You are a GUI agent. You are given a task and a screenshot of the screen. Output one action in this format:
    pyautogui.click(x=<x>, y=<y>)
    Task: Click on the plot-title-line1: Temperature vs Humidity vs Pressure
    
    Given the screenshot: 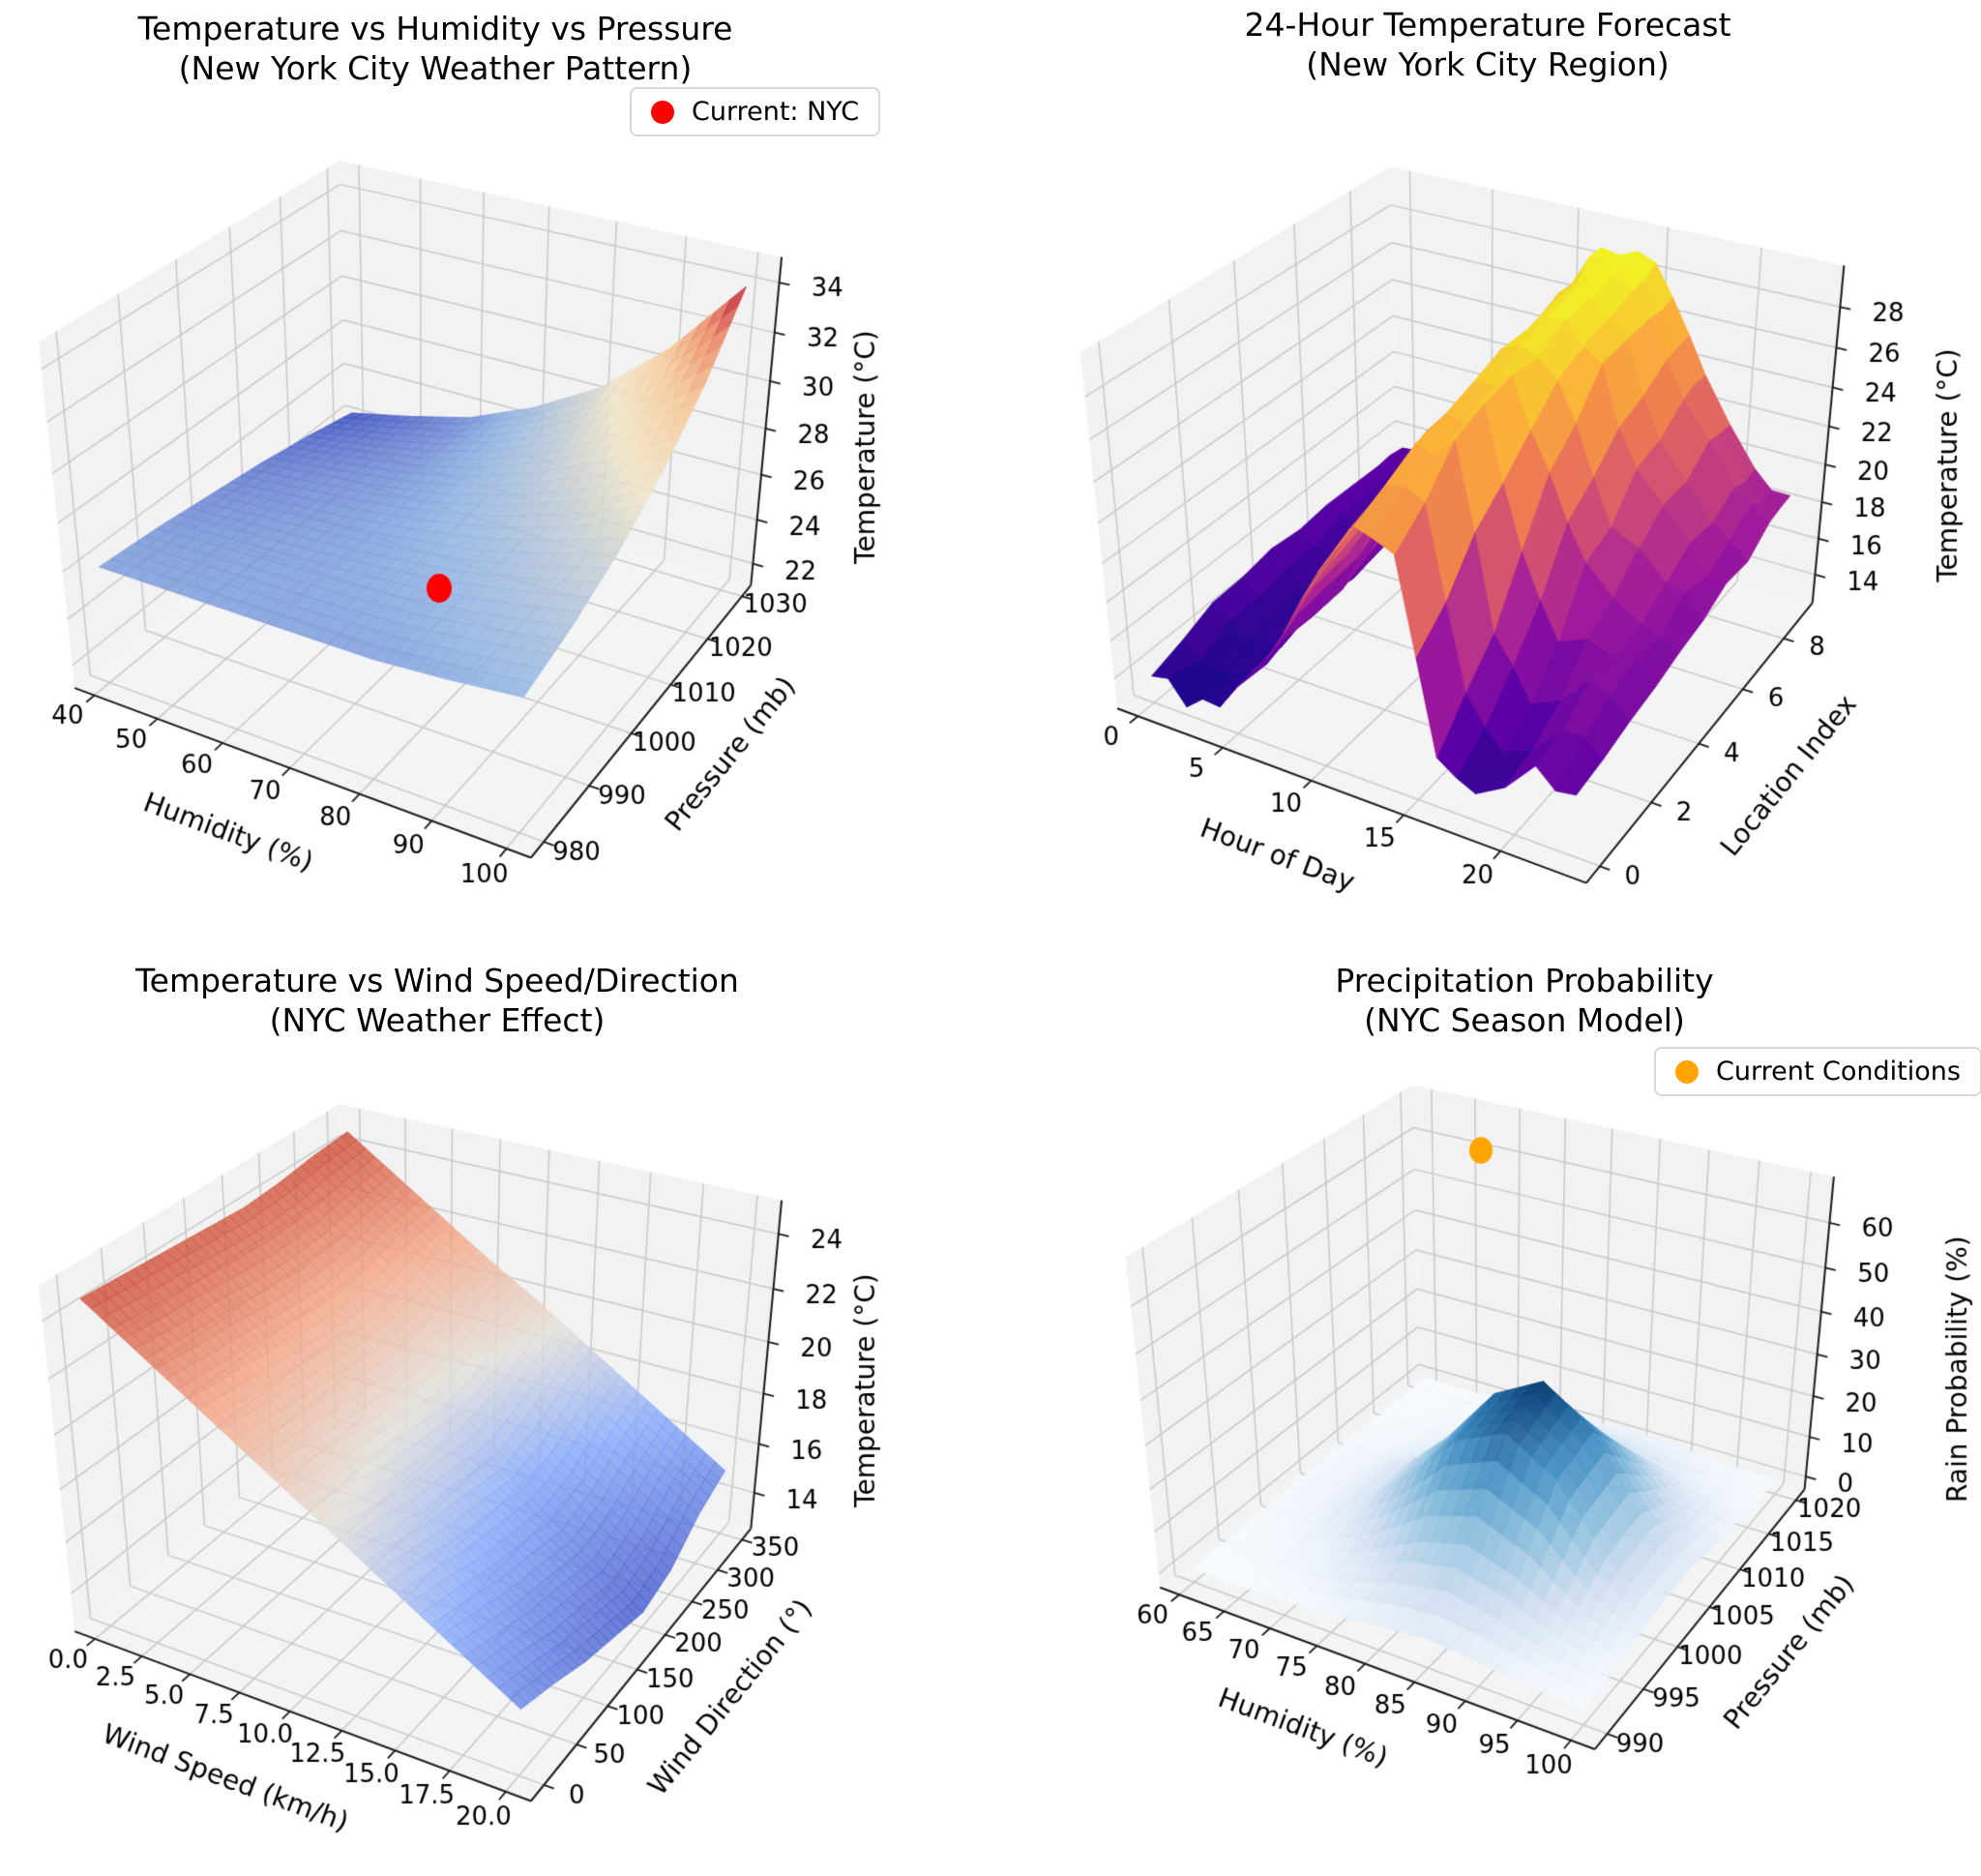 What is the action you would take?
    pyautogui.click(x=435, y=28)
    